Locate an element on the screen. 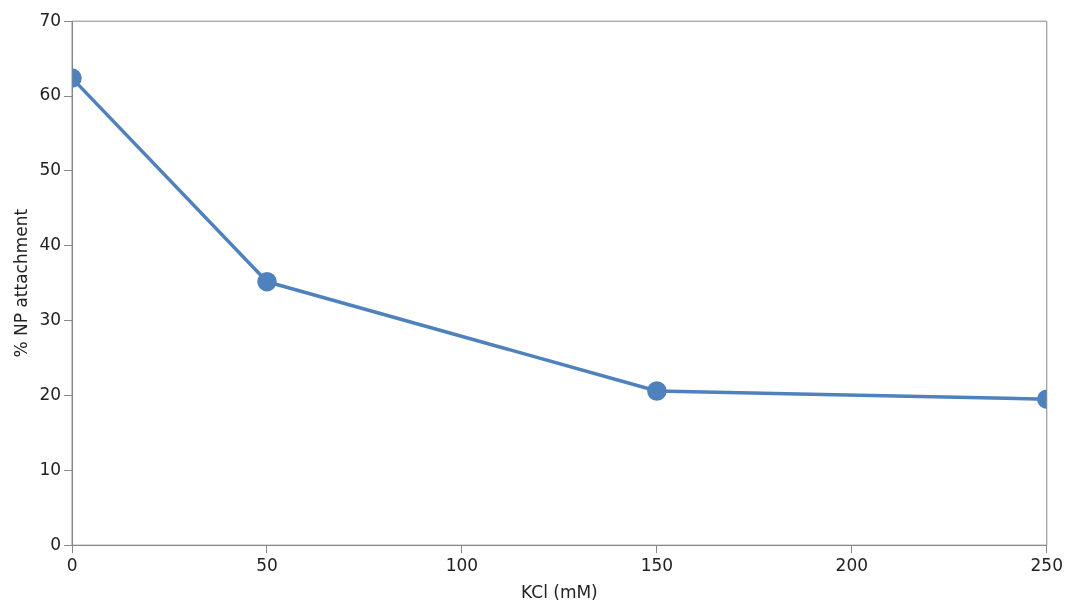  y-tick-label: 60 is located at coordinates (50, 94).